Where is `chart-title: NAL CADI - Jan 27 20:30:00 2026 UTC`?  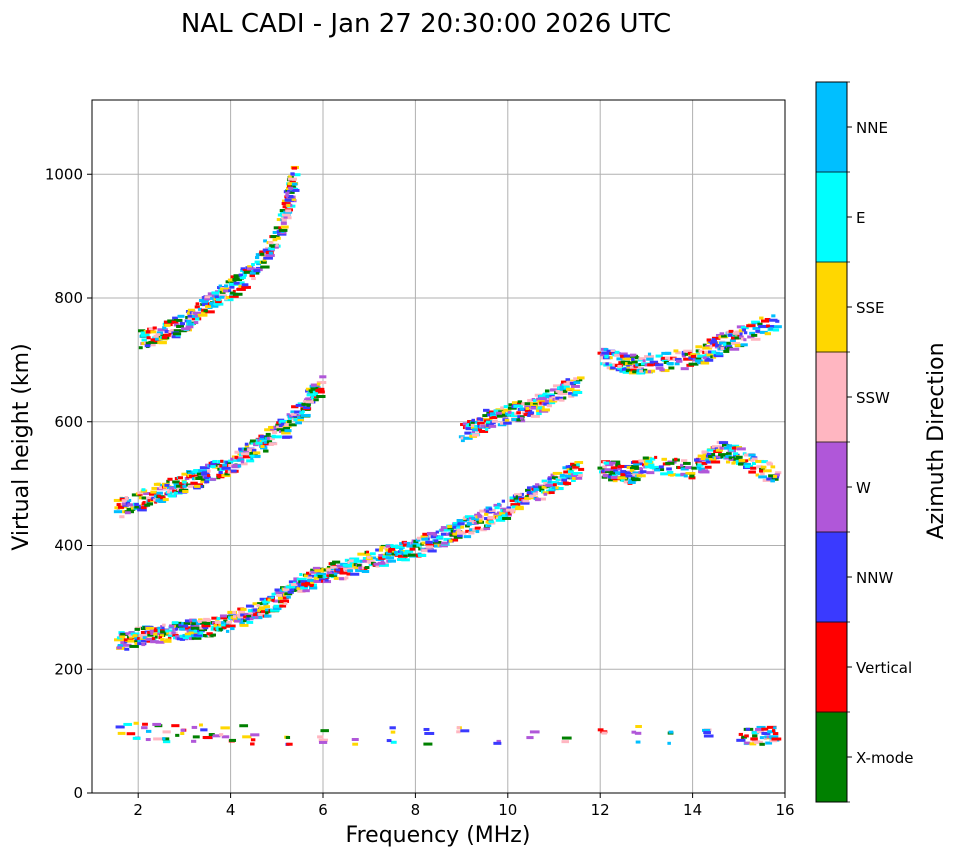
chart-title: NAL CADI - Jan 27 20:30:00 2026 UTC is located at coordinates (426, 24).